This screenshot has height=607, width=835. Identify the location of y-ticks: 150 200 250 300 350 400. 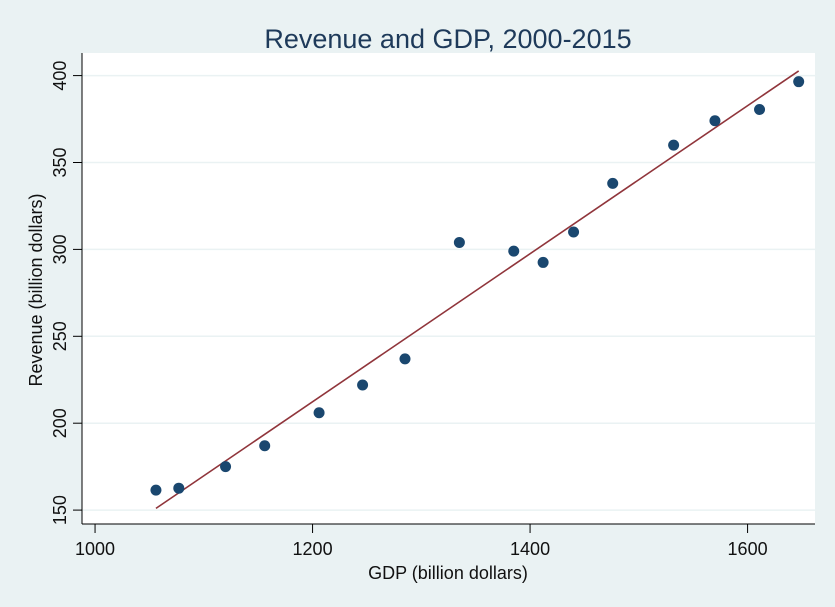
(66, 293).